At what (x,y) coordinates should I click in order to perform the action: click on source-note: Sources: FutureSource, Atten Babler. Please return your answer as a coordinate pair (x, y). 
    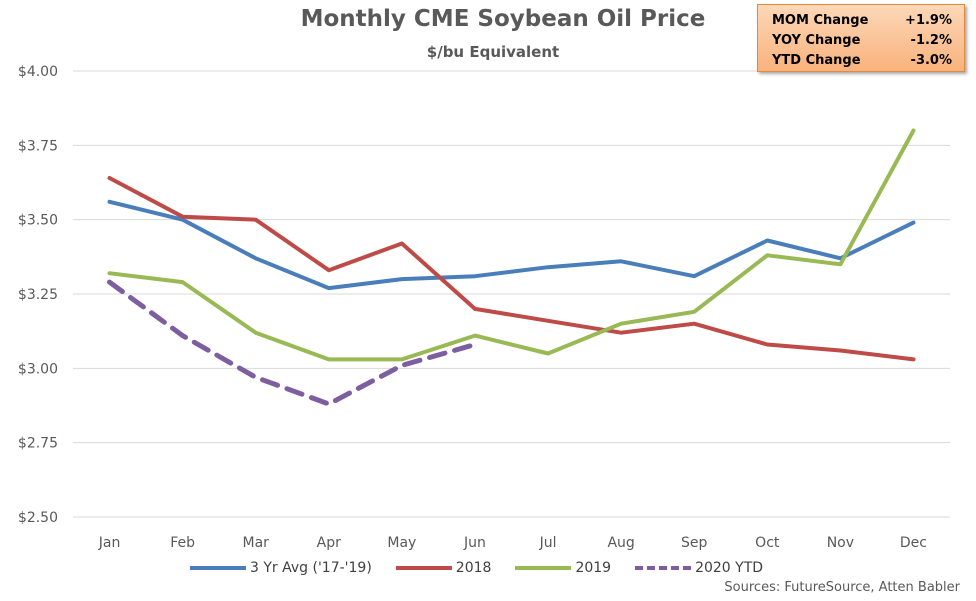
    Looking at the image, I should click on (842, 587).